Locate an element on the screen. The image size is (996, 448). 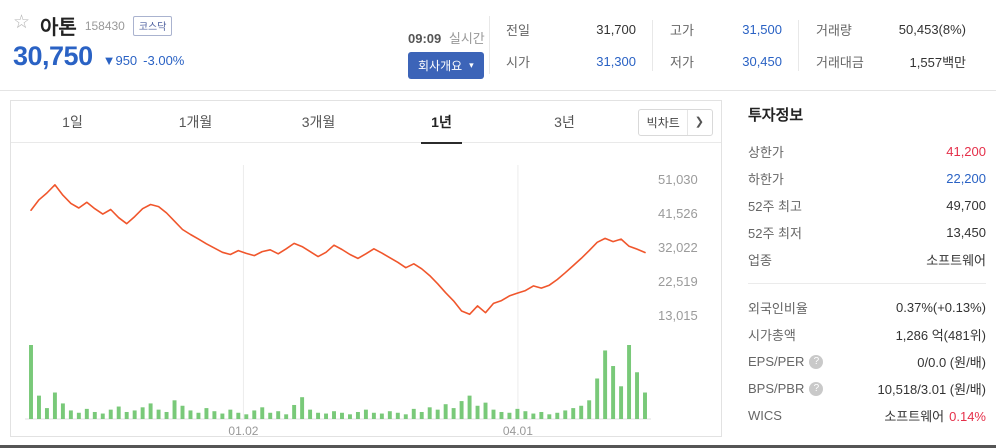
tab-1month: 1개월 is located at coordinates (195, 121).